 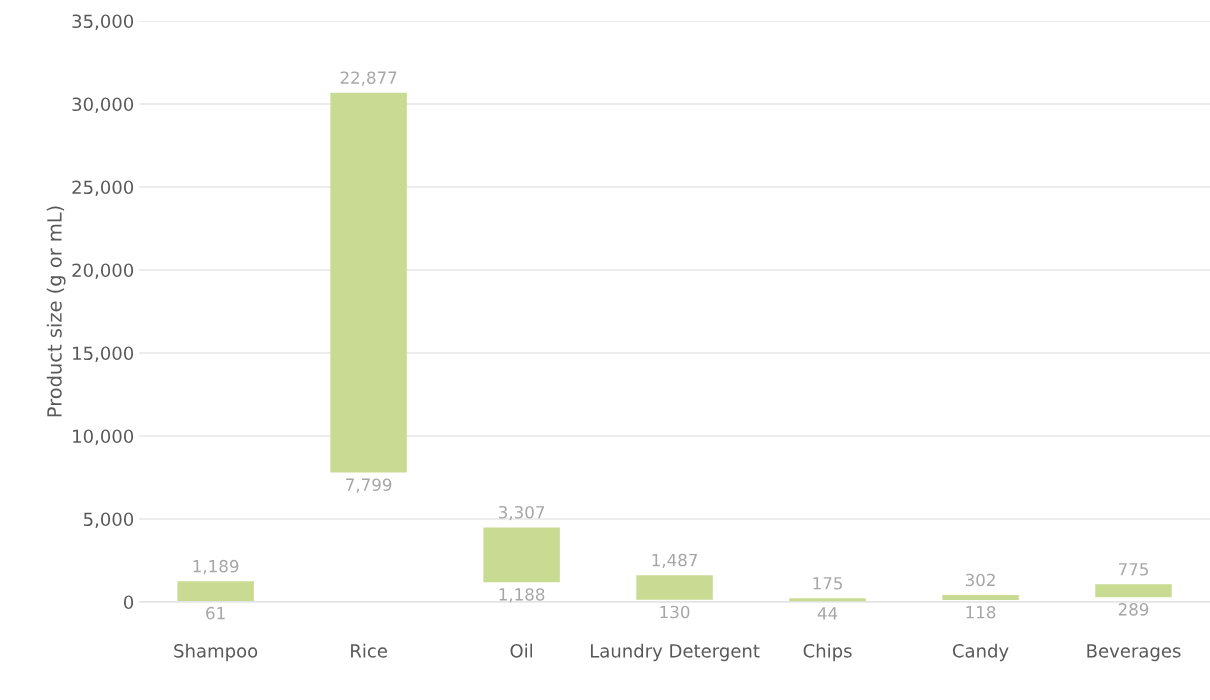 I want to click on y-tick-label: 5,000, so click(x=108, y=520).